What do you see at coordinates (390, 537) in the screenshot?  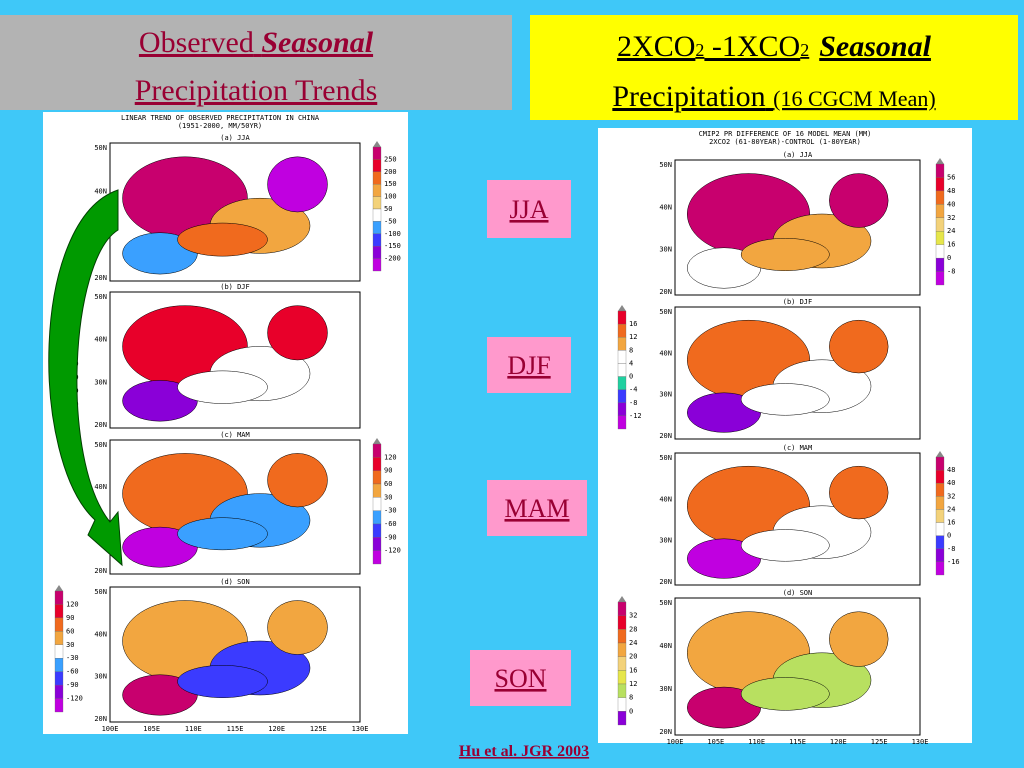 I see `colorbar-label: -90` at bounding box center [390, 537].